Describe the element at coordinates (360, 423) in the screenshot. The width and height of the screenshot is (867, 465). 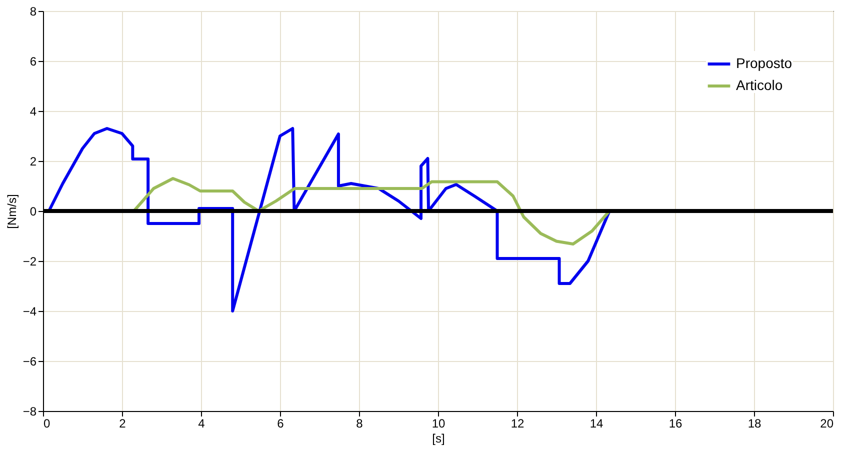
I see `x-tick-label: 8` at that location.